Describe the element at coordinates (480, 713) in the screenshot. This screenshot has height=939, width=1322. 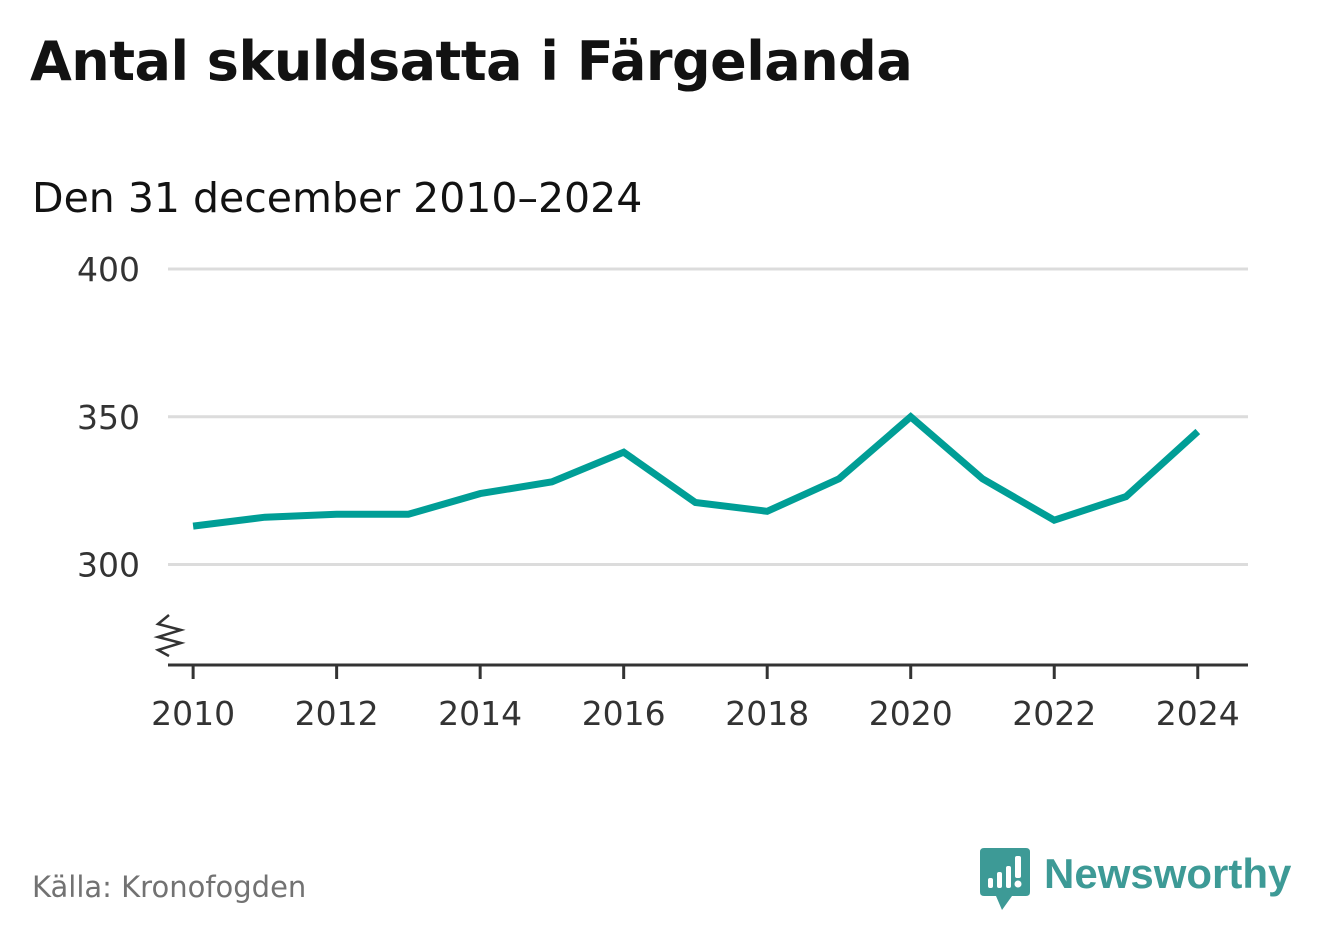
I see `x-tick-label-2014: 2014` at that location.